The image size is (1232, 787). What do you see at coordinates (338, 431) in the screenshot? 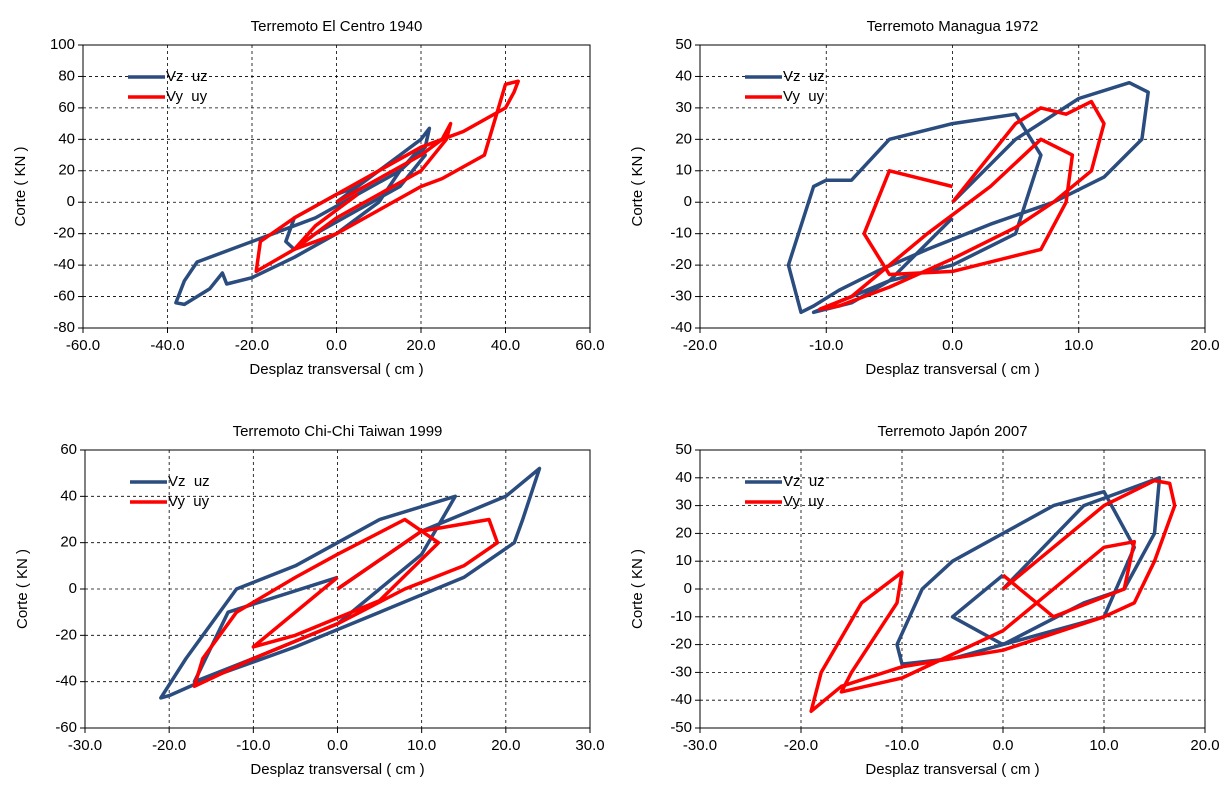
I see `chart-title: Terremoto Chi-Chi Taiwan 1999` at bounding box center [338, 431].